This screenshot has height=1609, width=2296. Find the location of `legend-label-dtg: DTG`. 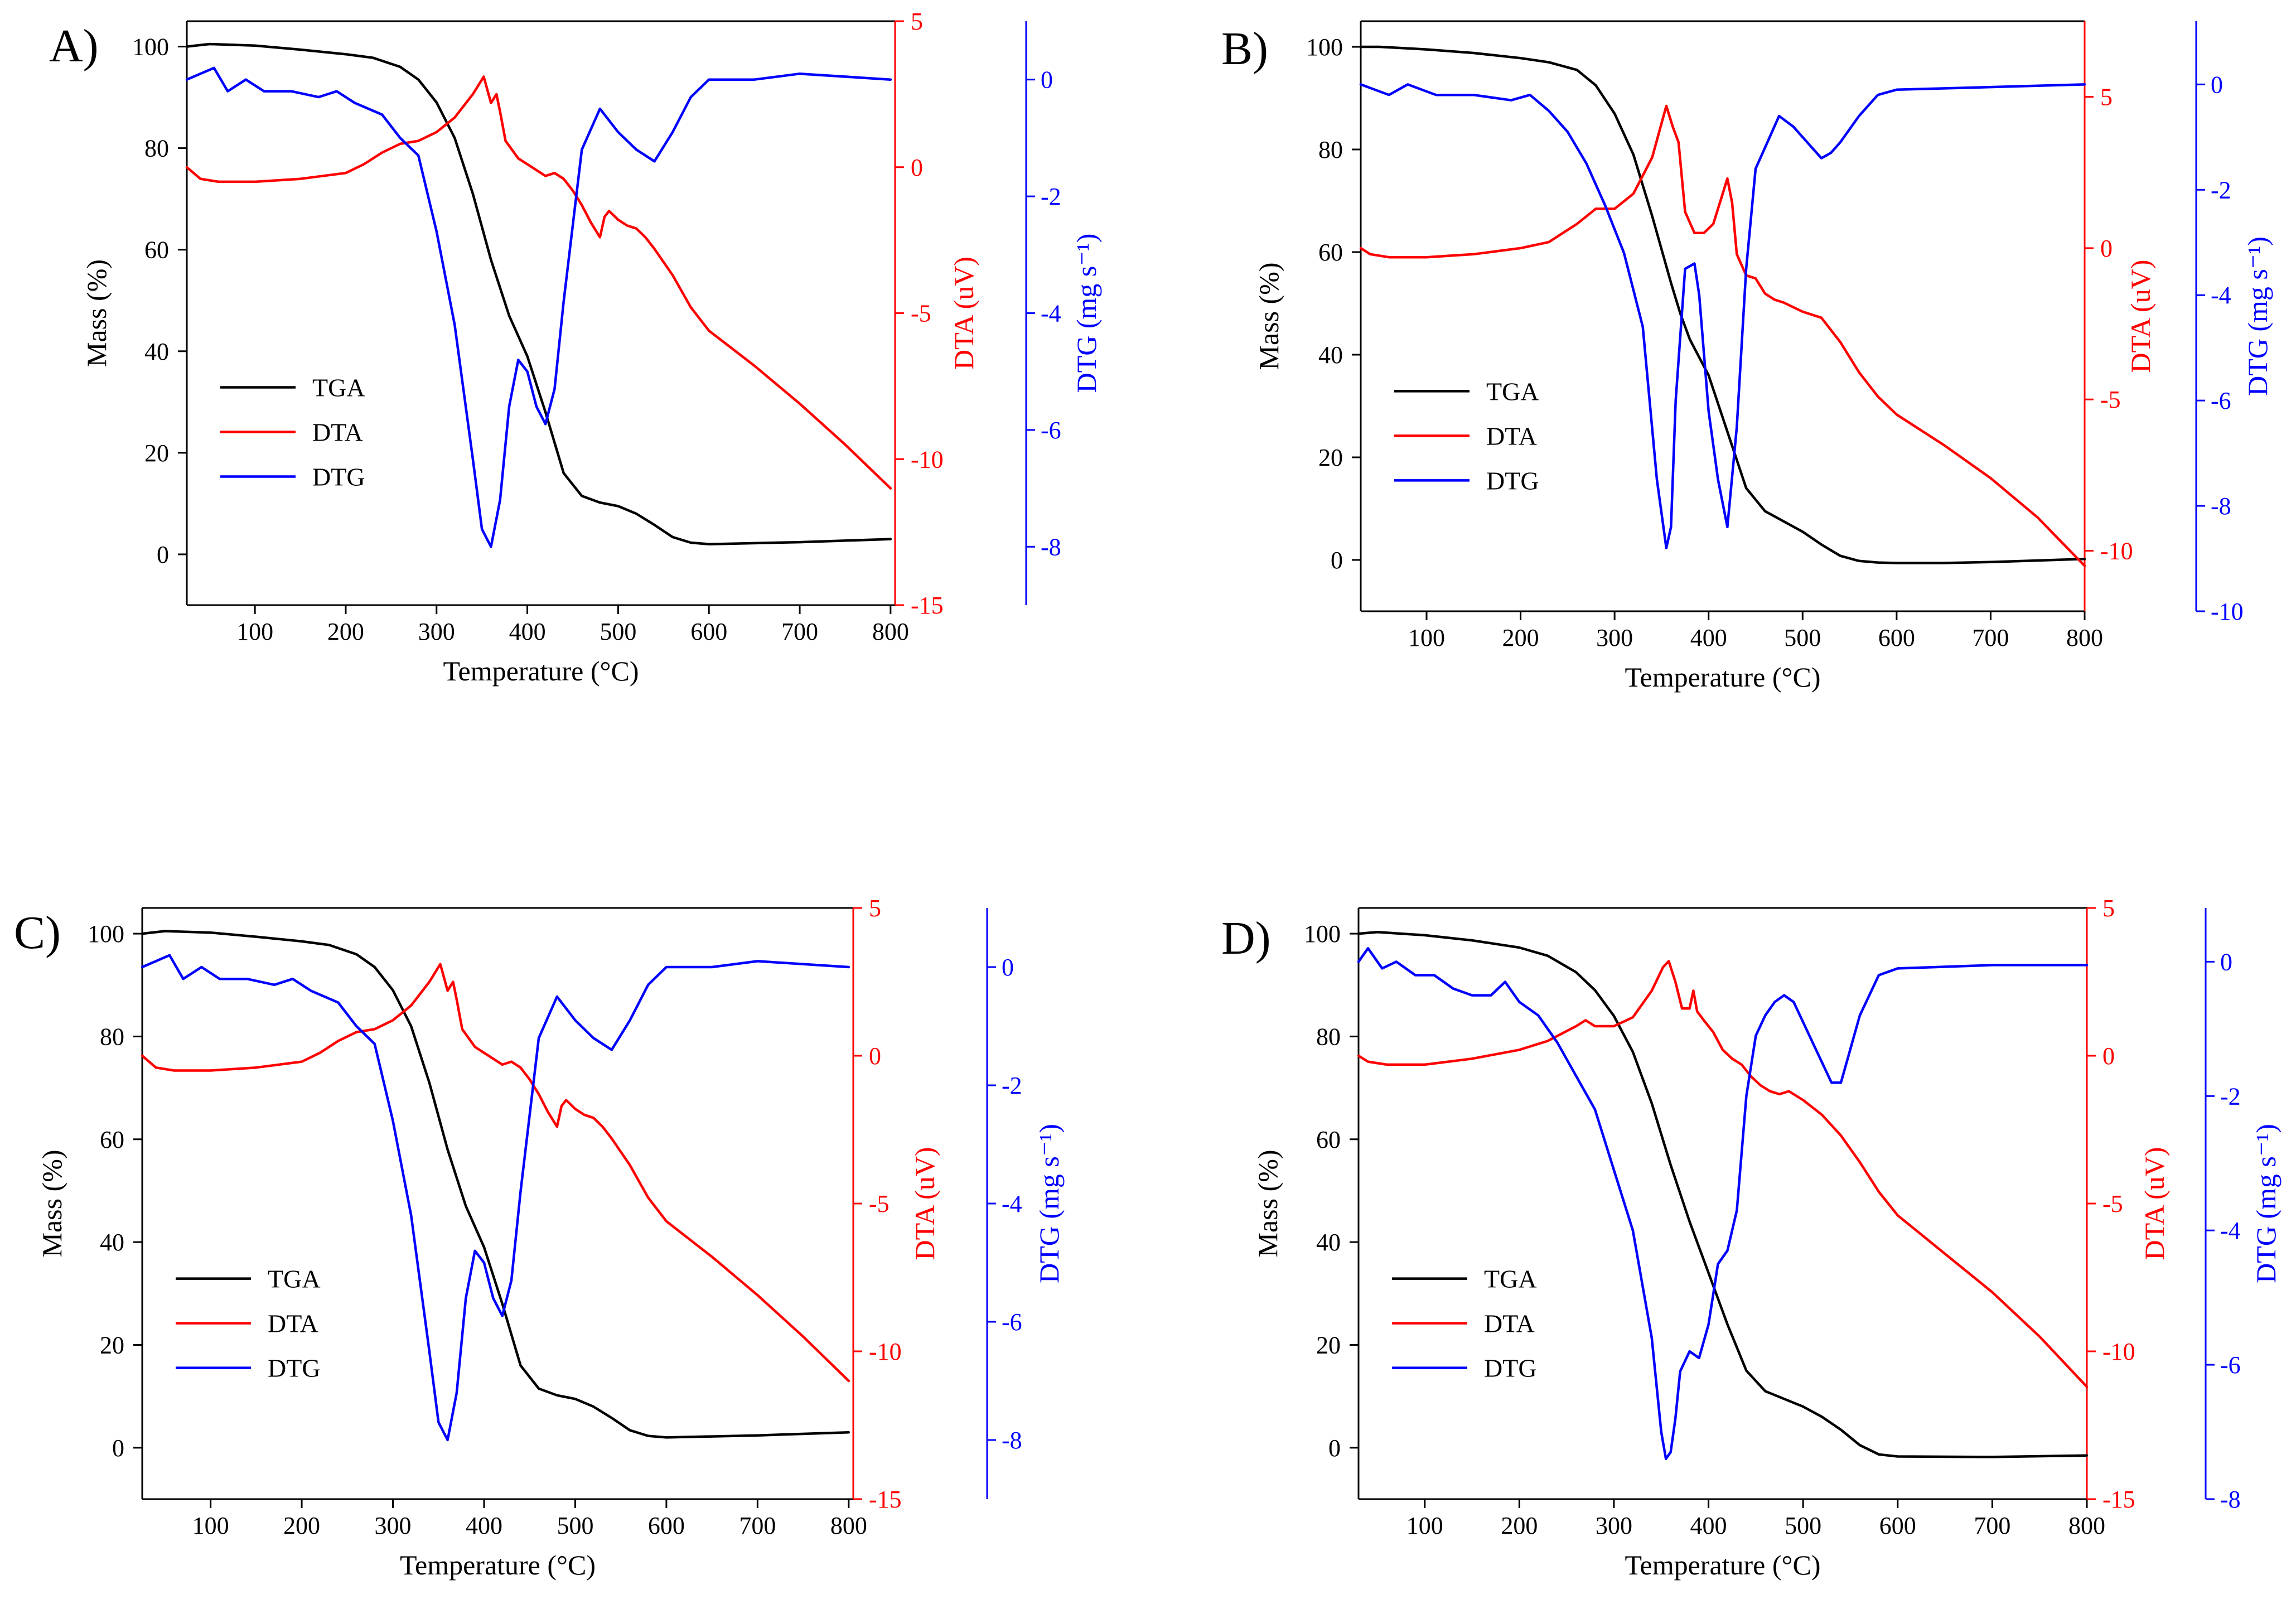

legend-label-dtg: DTG is located at coordinates (338, 477).